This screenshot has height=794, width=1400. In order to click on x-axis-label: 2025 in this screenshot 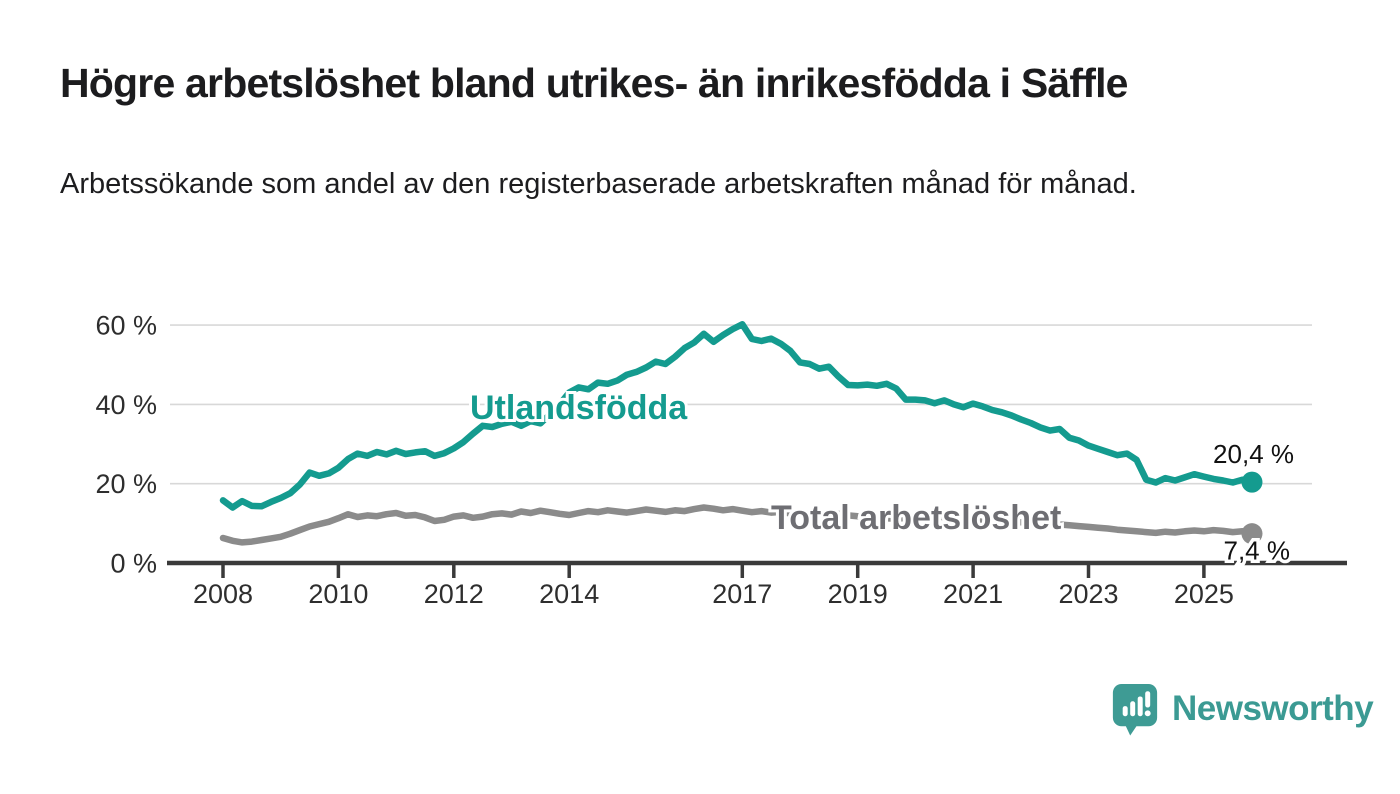, I will do `click(1204, 594)`.